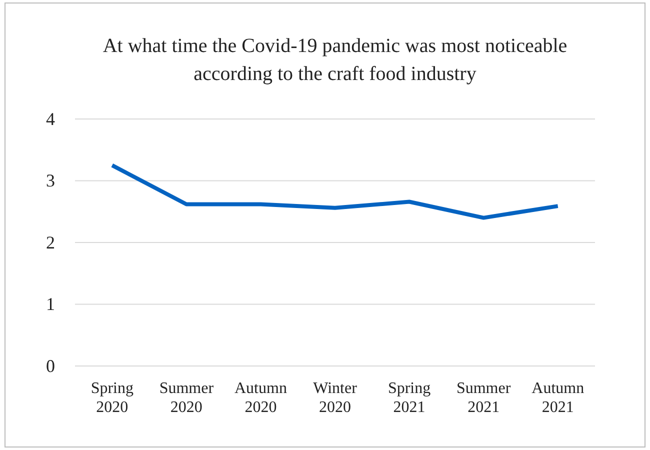  What do you see at coordinates (335, 398) in the screenshot?
I see `x-tick-label: Winter 2020` at bounding box center [335, 398].